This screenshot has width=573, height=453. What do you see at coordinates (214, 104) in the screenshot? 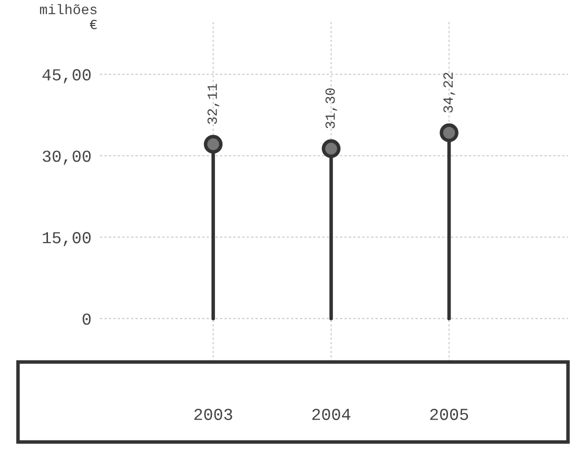
I see `data-label: 32,11` at bounding box center [214, 104].